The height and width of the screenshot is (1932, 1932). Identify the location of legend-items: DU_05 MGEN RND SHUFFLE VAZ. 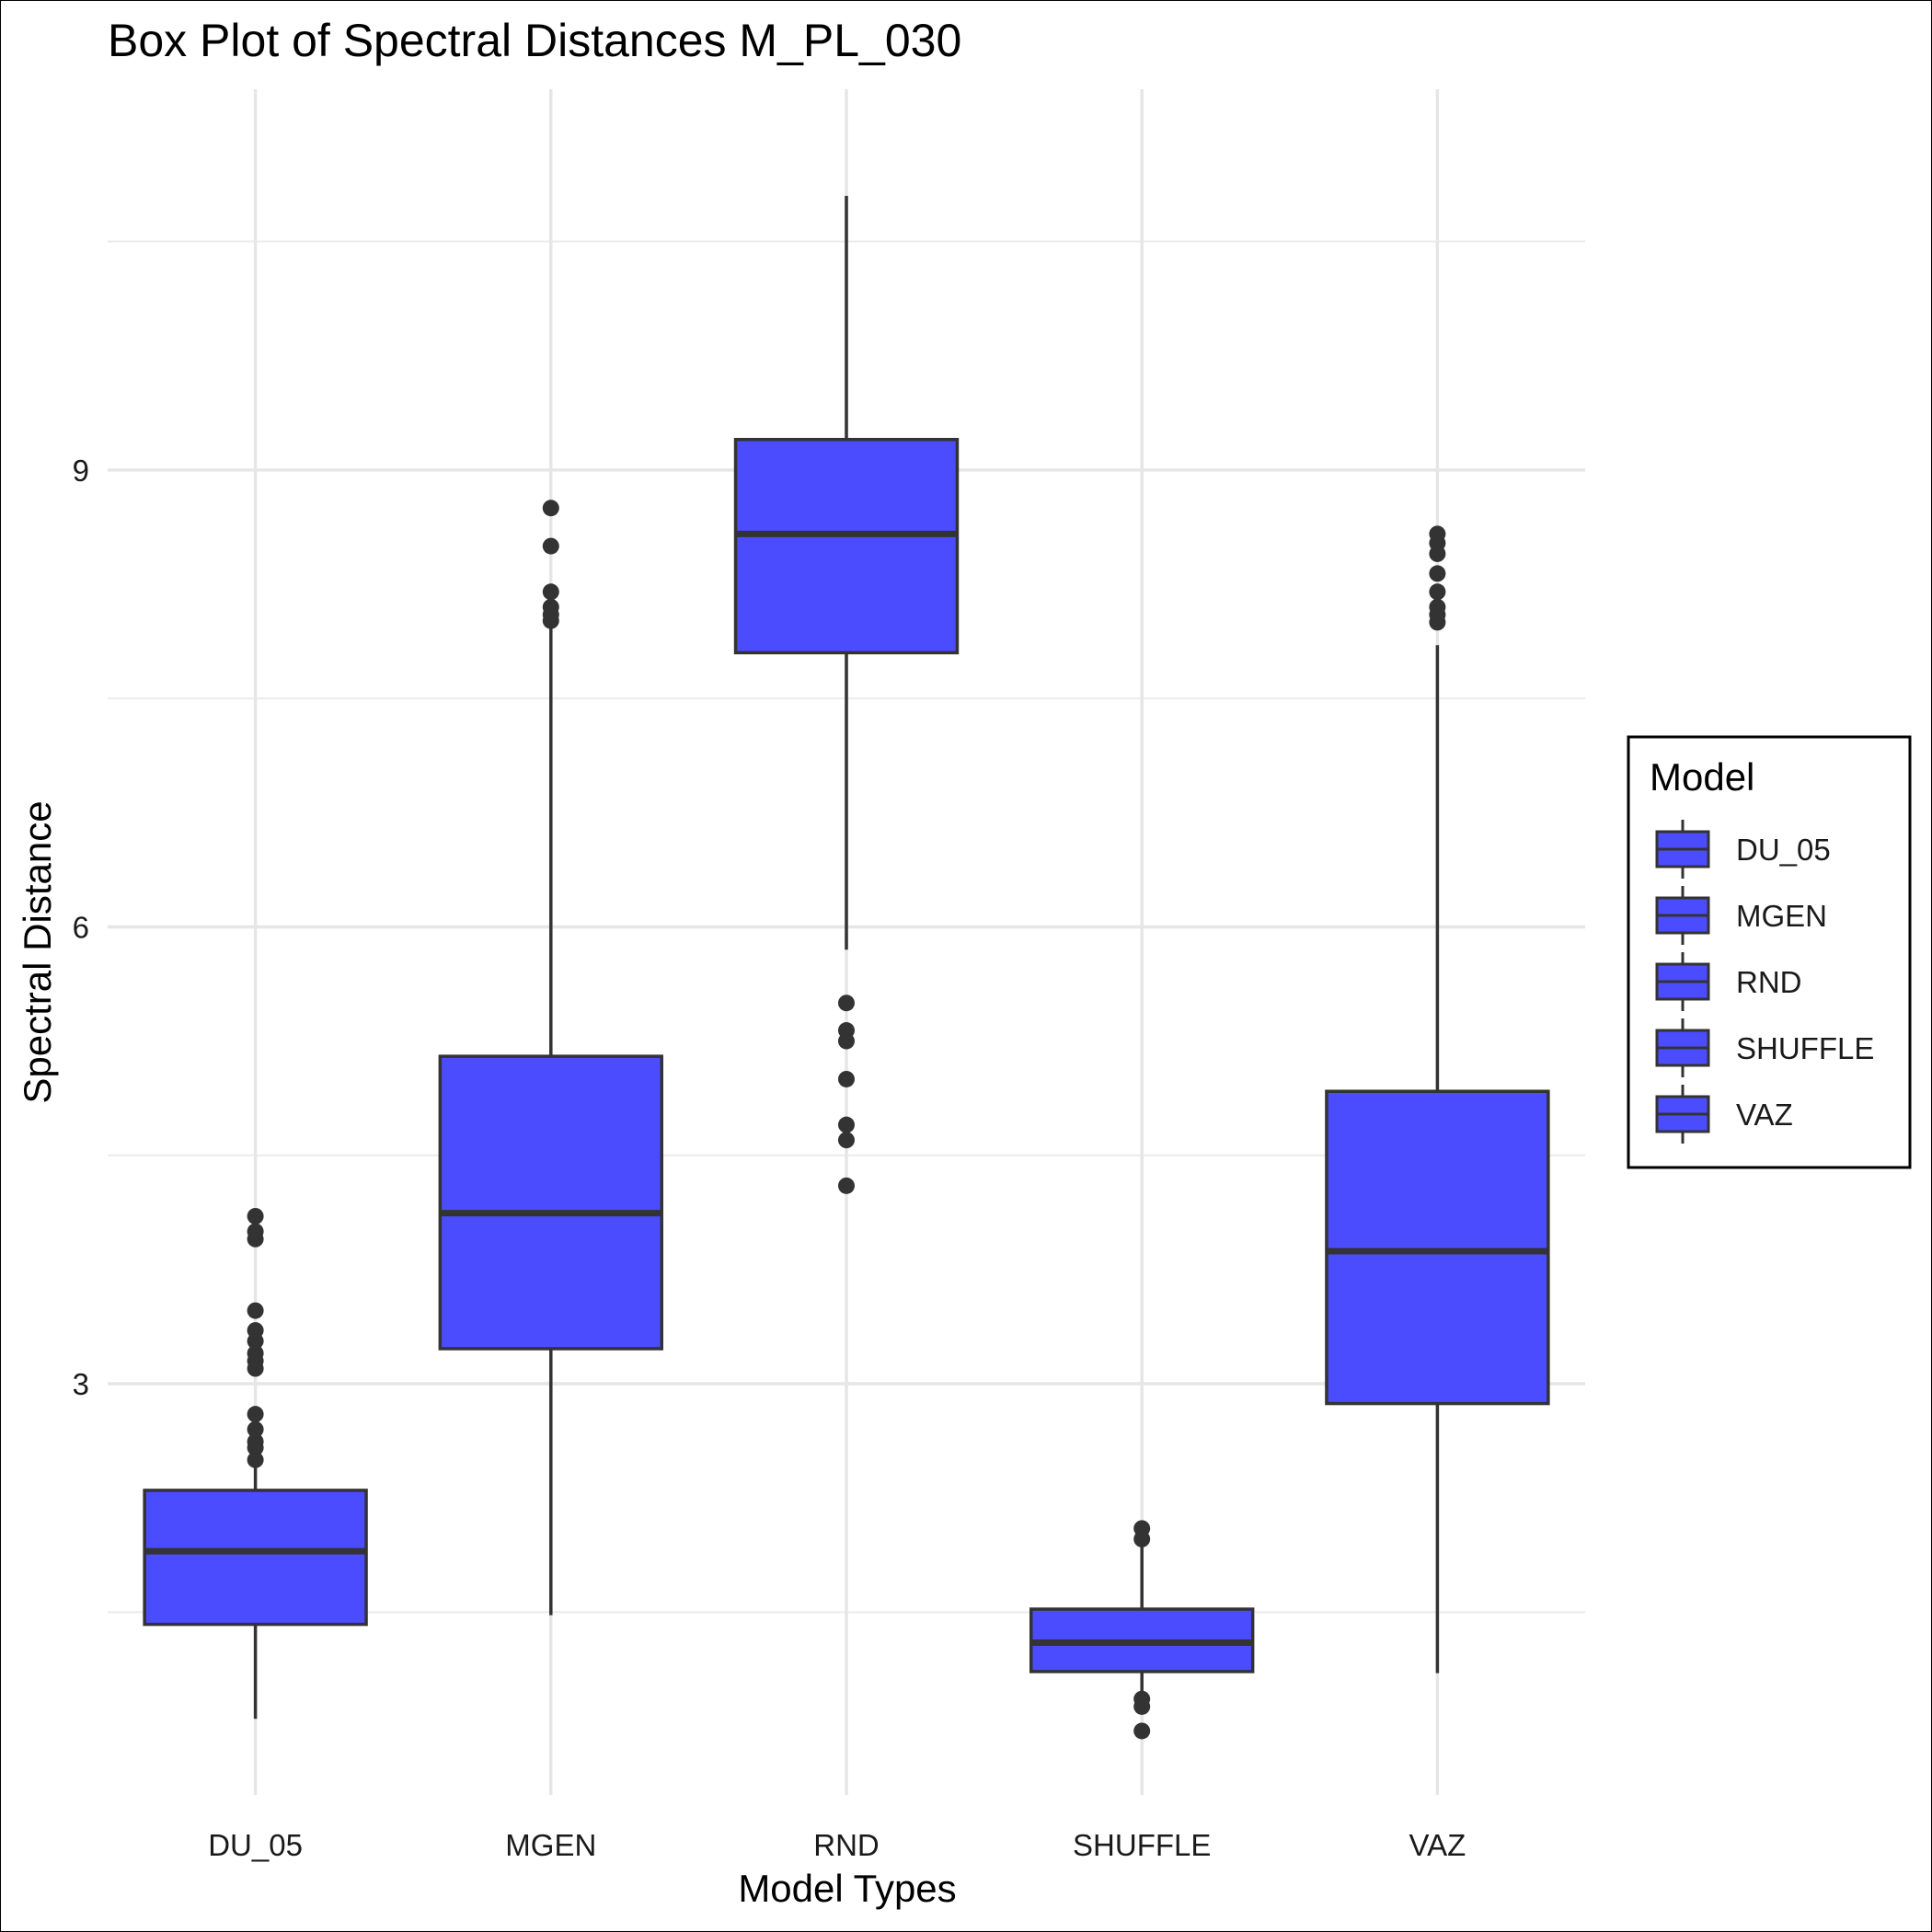
(1764, 982).